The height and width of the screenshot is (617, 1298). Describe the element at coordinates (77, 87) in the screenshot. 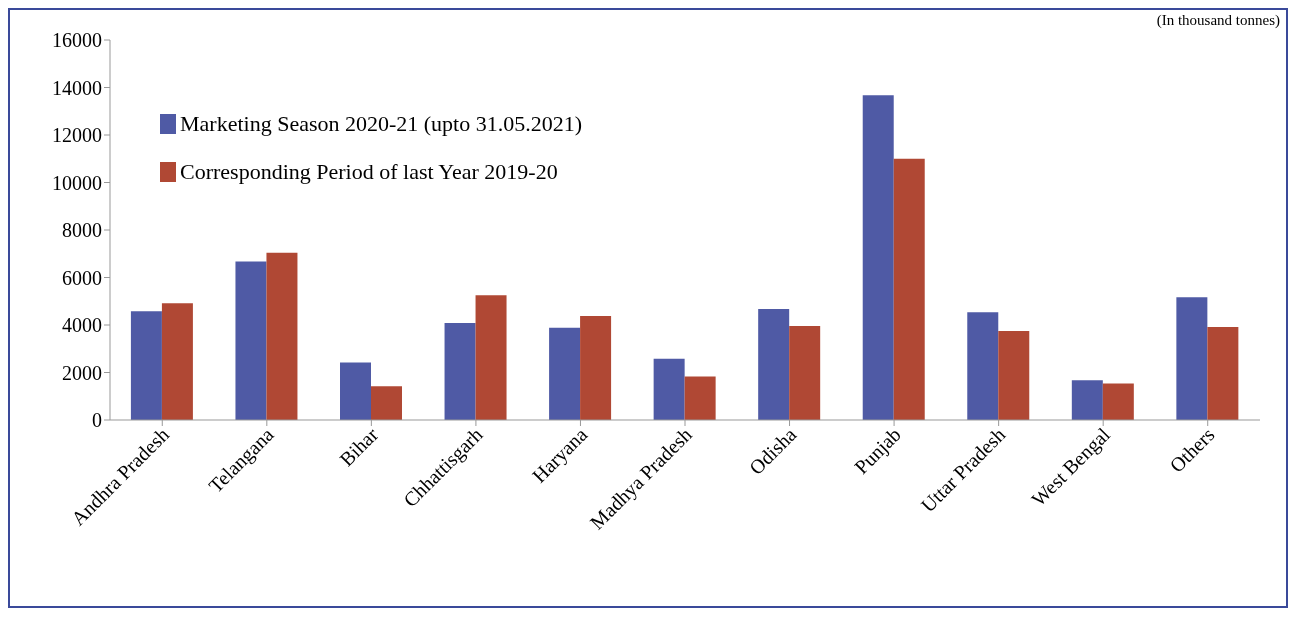

I see `y-tick-label: 14000` at that location.